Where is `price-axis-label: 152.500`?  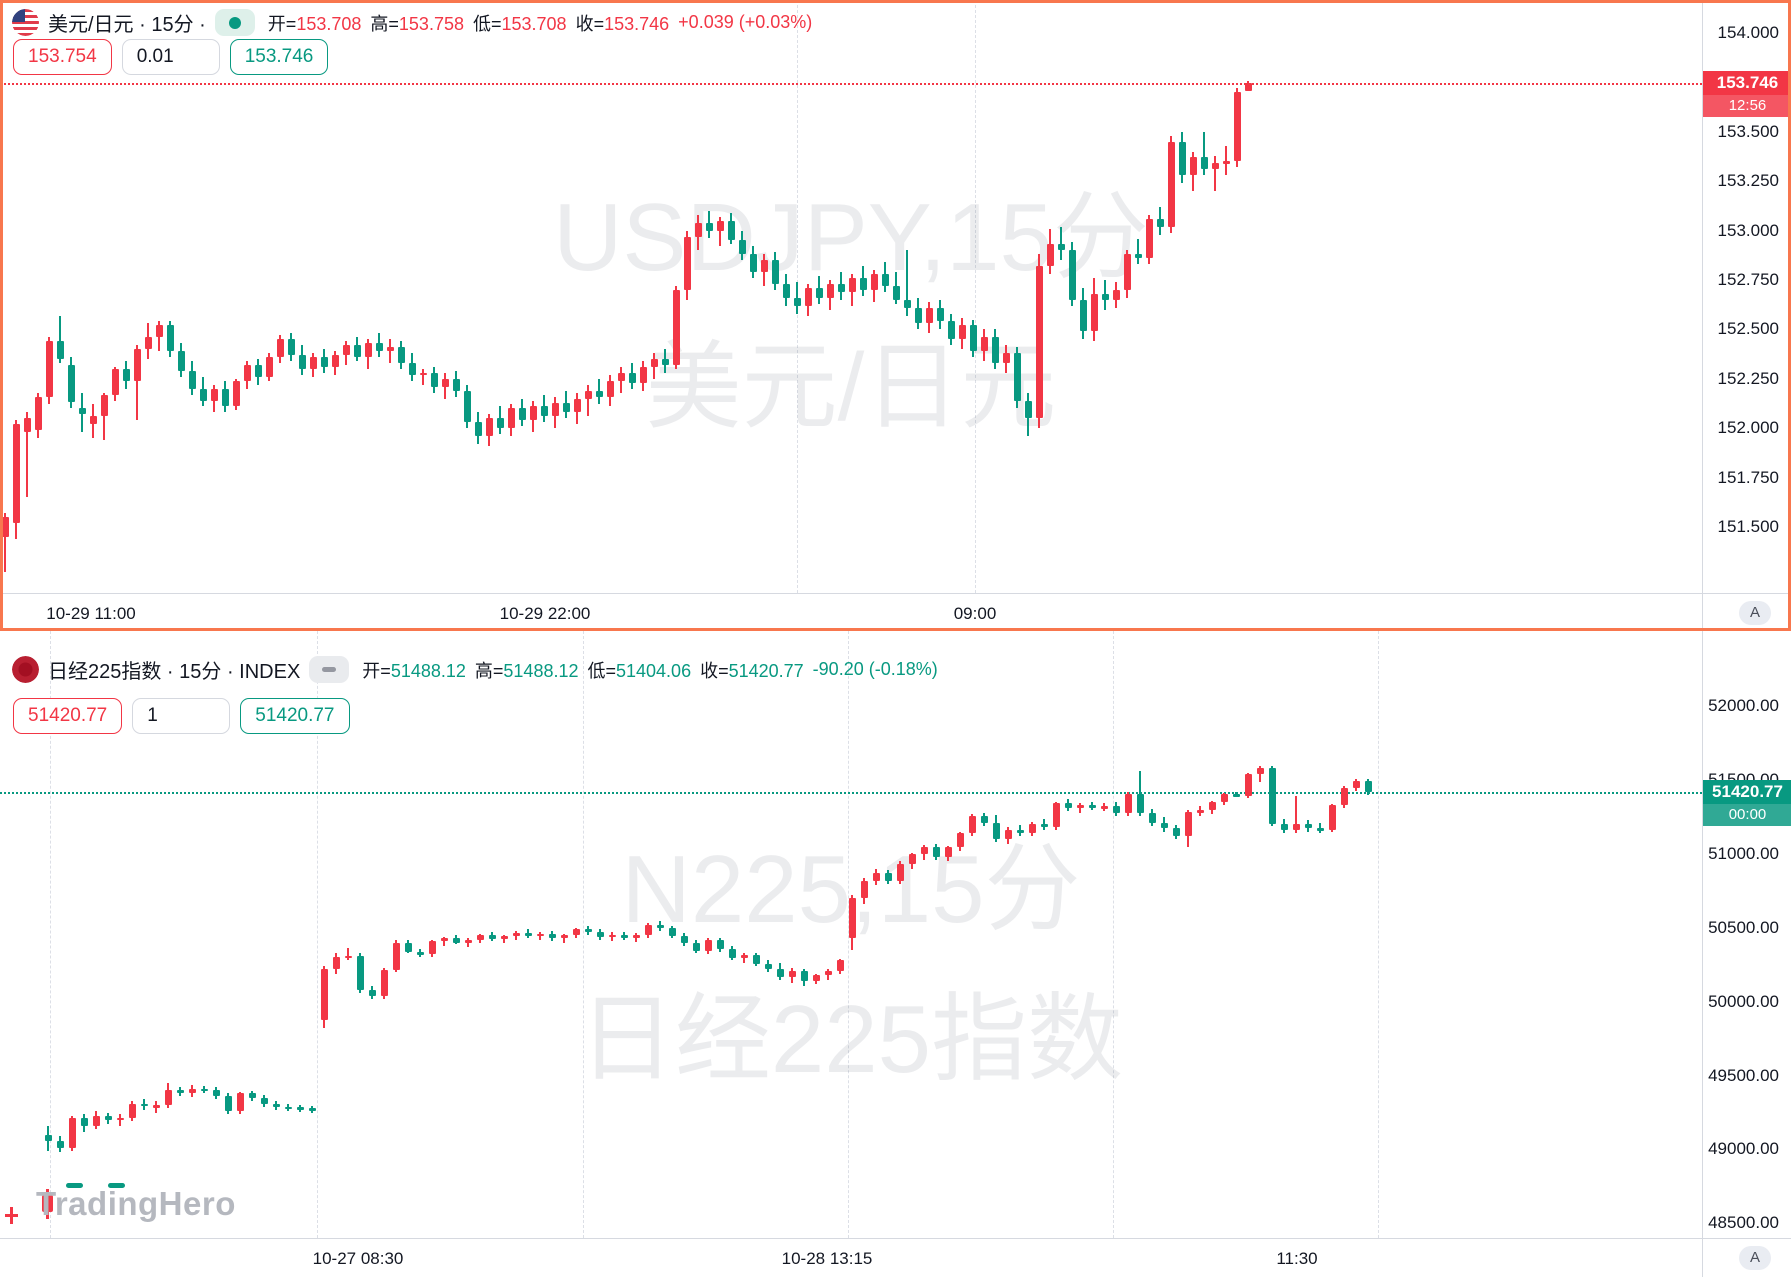 price-axis-label: 152.500 is located at coordinates (1748, 329).